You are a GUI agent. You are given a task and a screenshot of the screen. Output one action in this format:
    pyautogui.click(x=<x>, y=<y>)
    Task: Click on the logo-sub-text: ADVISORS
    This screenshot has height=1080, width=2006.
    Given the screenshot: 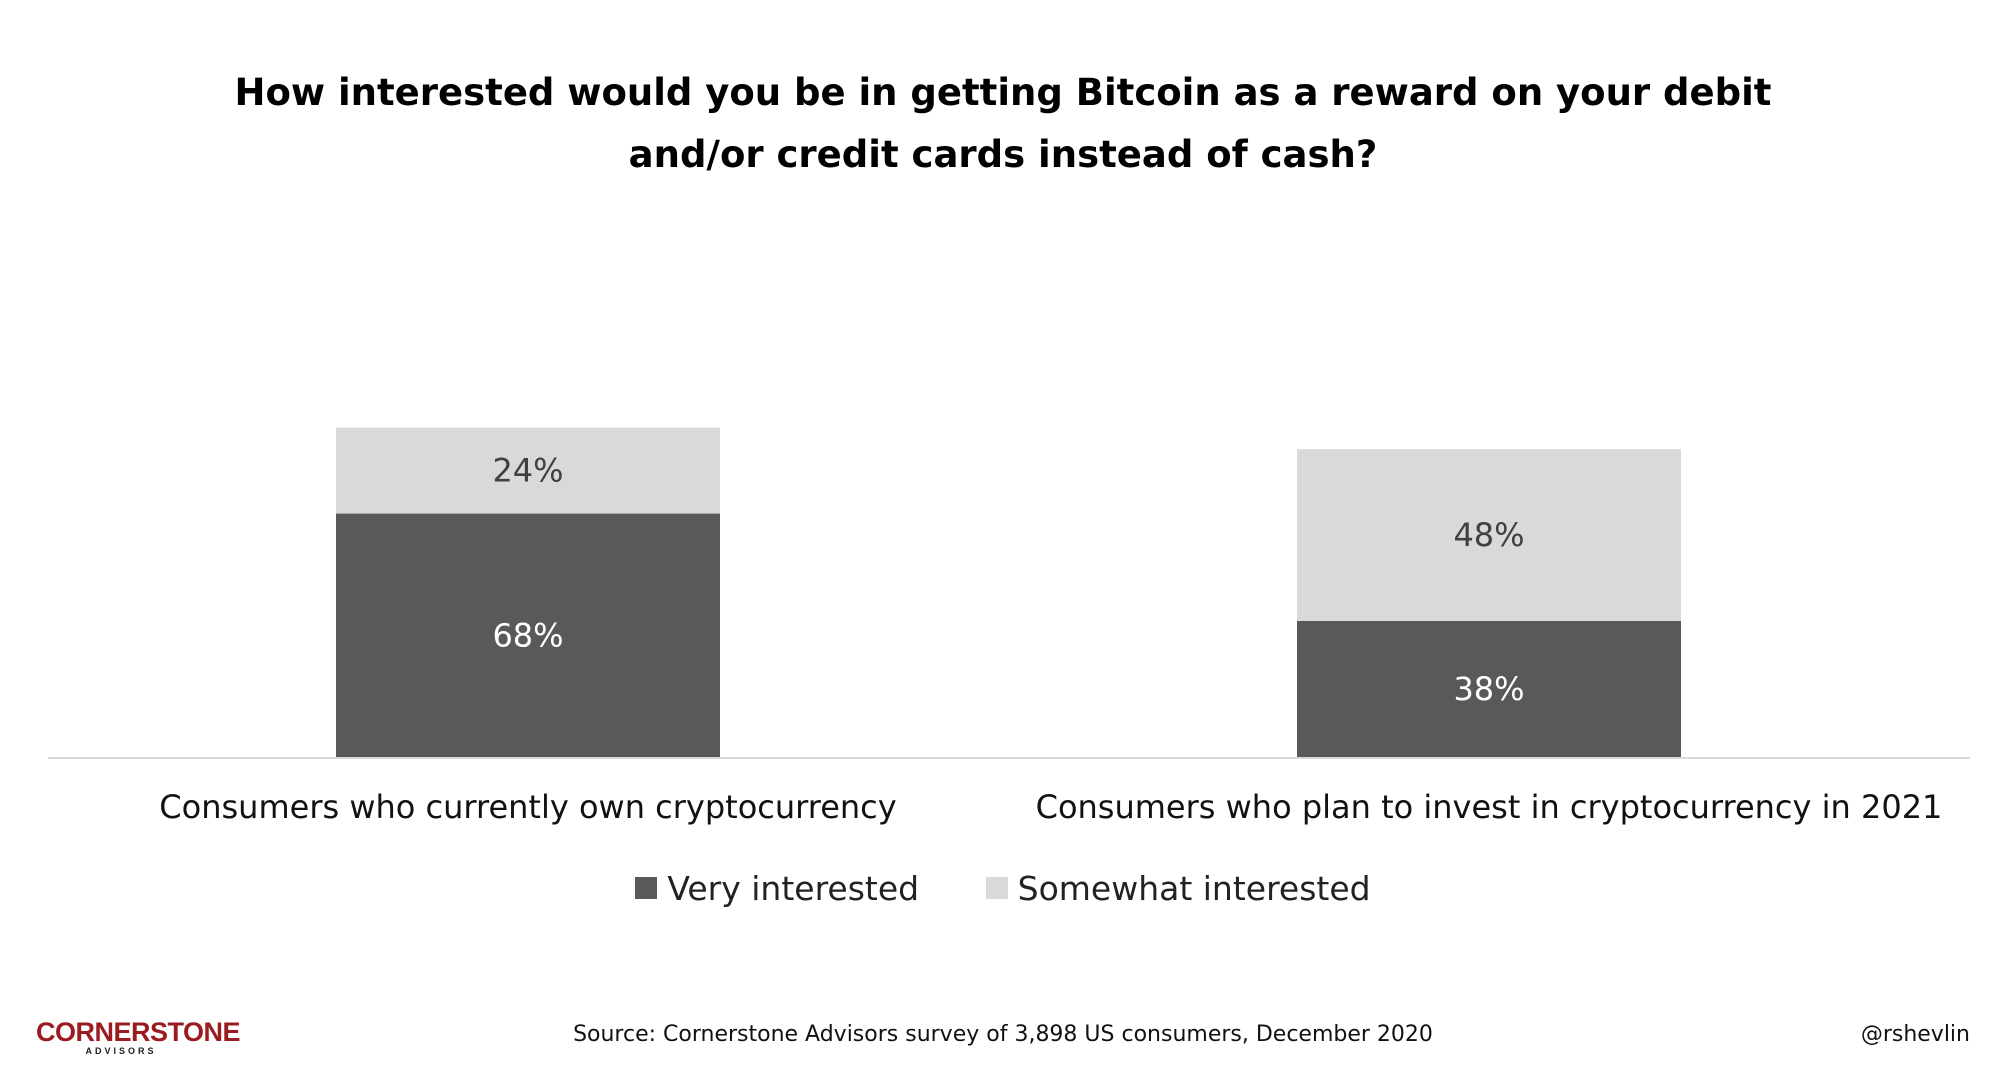 What is the action you would take?
    pyautogui.click(x=121, y=1051)
    